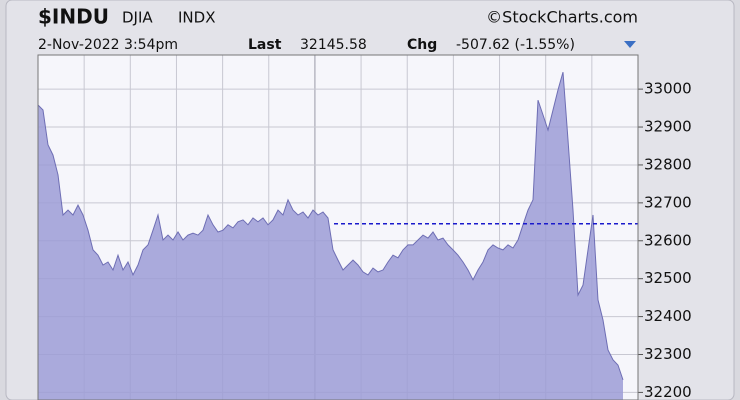 The image size is (740, 400). Describe the element at coordinates (333, 45) in the screenshot. I see `last-value: 32145.58` at that location.